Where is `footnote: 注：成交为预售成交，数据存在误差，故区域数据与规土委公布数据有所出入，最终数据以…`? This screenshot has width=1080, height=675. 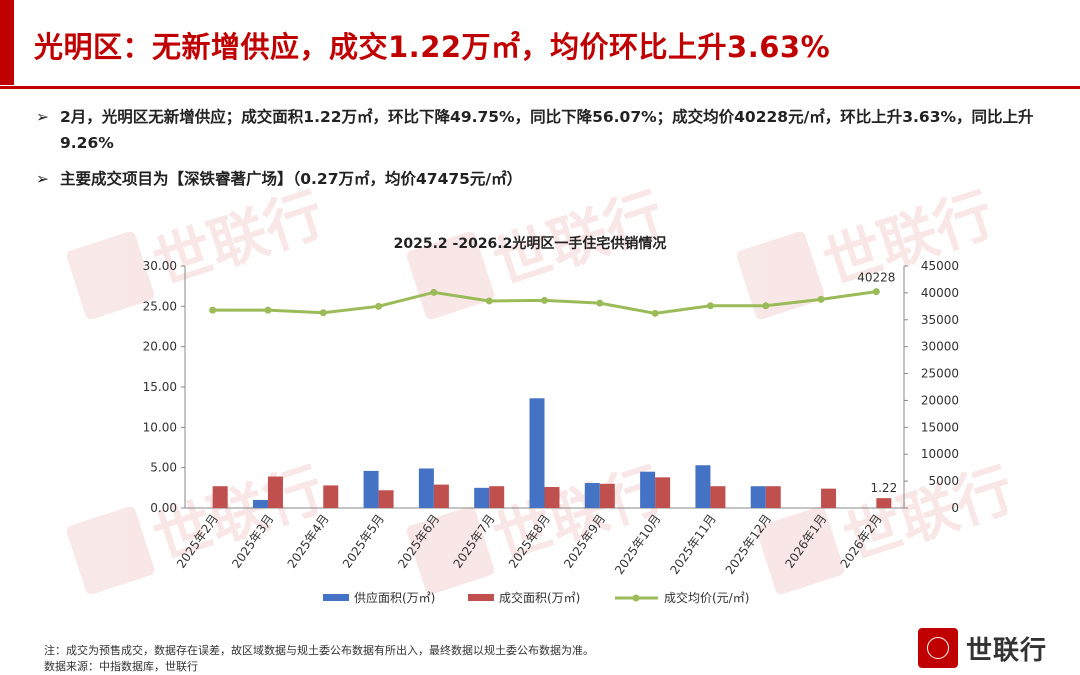 footnote: 注：成交为预售成交，数据存在误差，故区域数据与规土委公布数据有所出入，最终数据以… is located at coordinates (319, 650).